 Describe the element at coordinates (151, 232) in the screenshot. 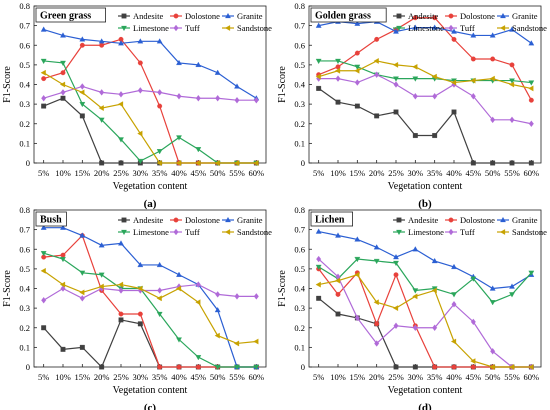

I see `legend-label: Limestone` at that location.